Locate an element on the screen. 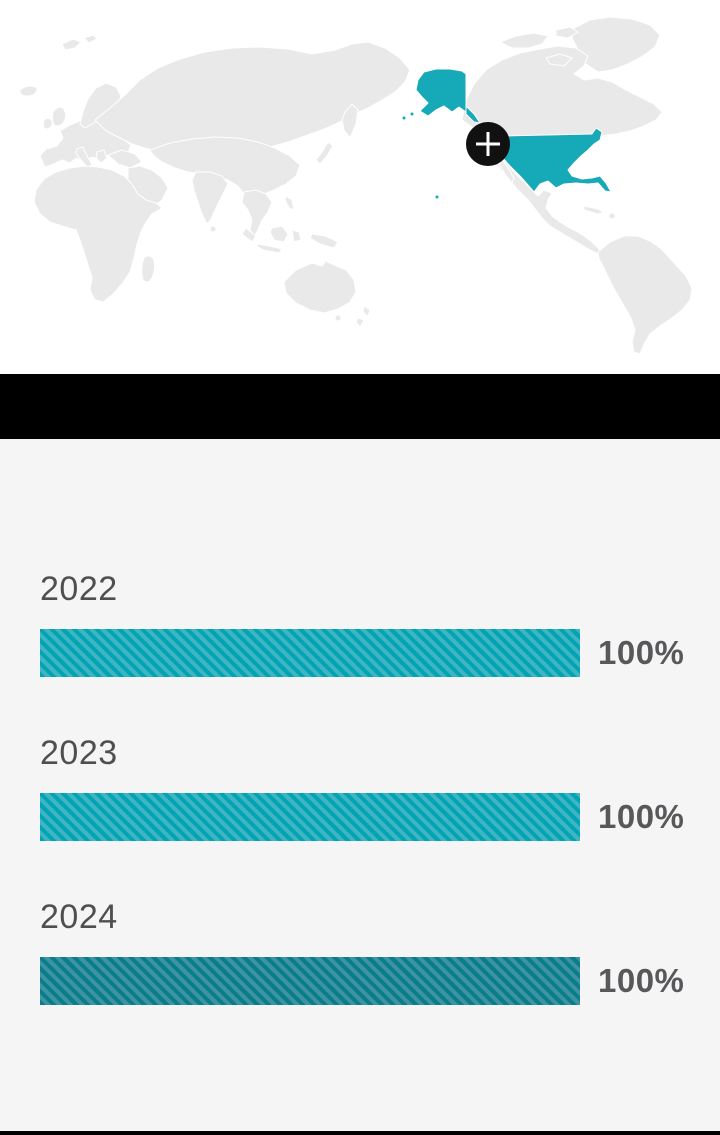  bar-2023 is located at coordinates (310, 817).